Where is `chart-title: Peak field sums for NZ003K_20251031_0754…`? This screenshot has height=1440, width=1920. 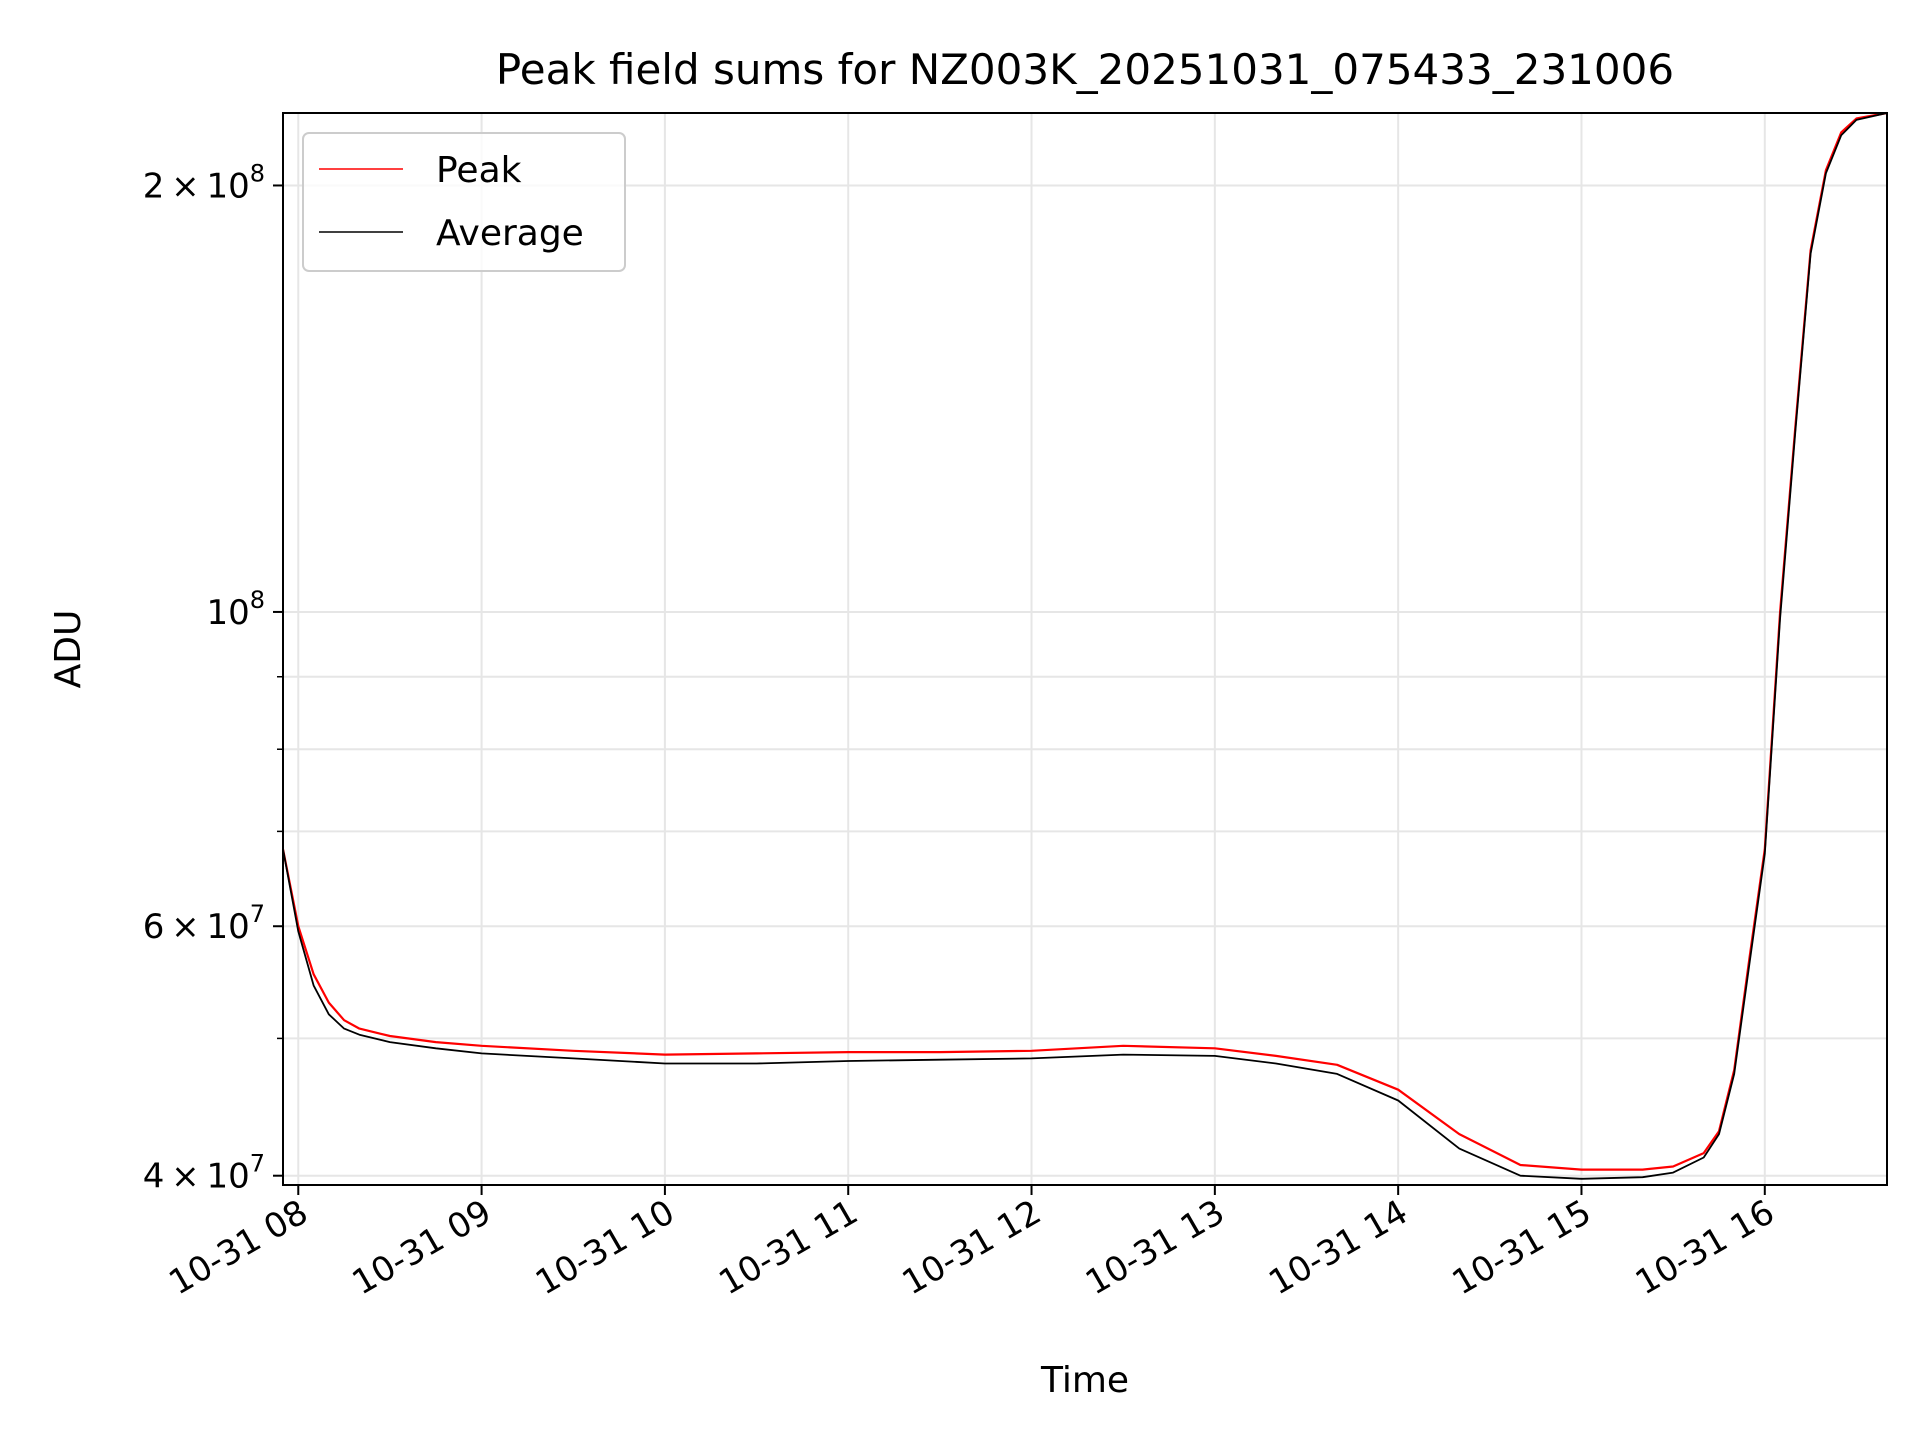
chart-title: Peak field sums for NZ003K_20251031_0754… is located at coordinates (1085, 69).